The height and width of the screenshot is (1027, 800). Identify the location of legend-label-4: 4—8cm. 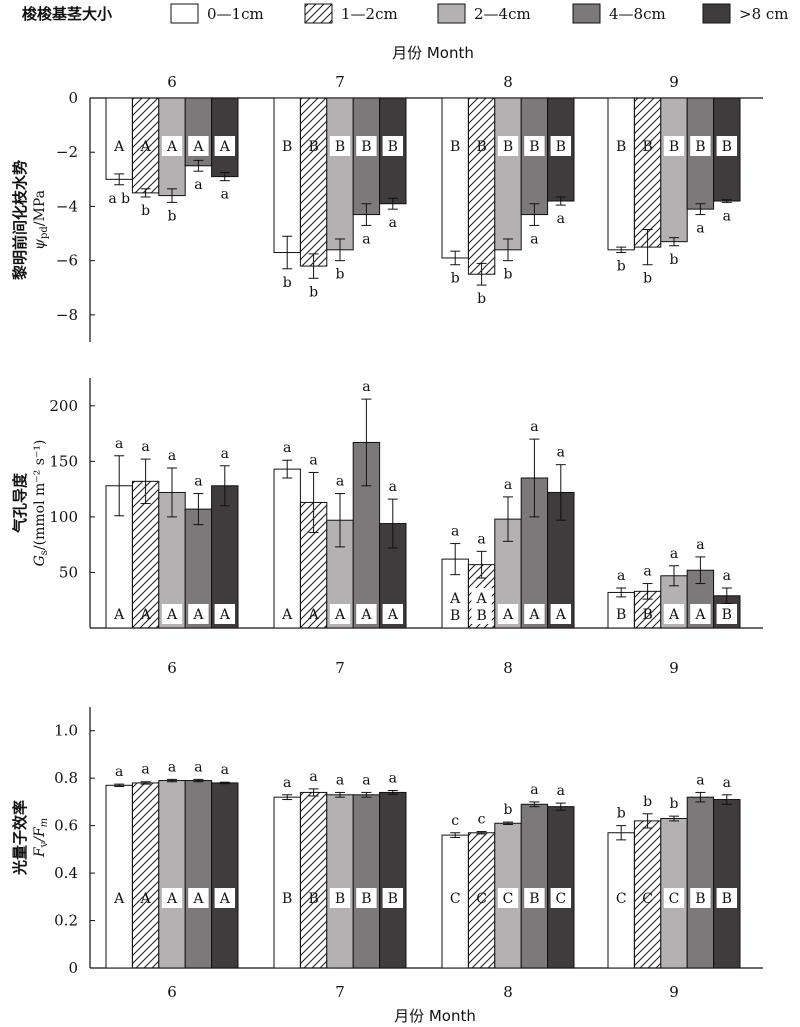
(637, 14).